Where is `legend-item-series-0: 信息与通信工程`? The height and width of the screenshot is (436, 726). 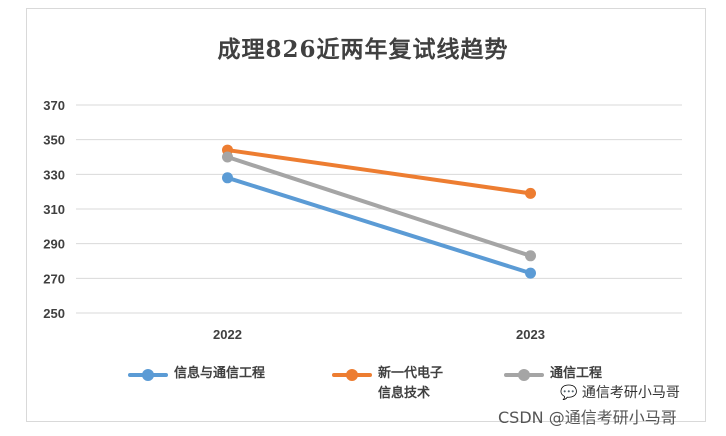
legend-item-series-0: 信息与通信工程 is located at coordinates (196, 375).